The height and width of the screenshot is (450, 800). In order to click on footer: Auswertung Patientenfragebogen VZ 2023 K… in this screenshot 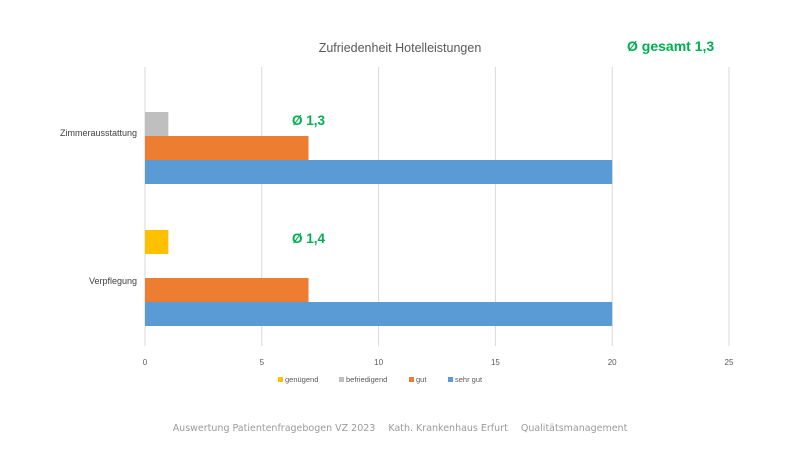, I will do `click(400, 428)`.